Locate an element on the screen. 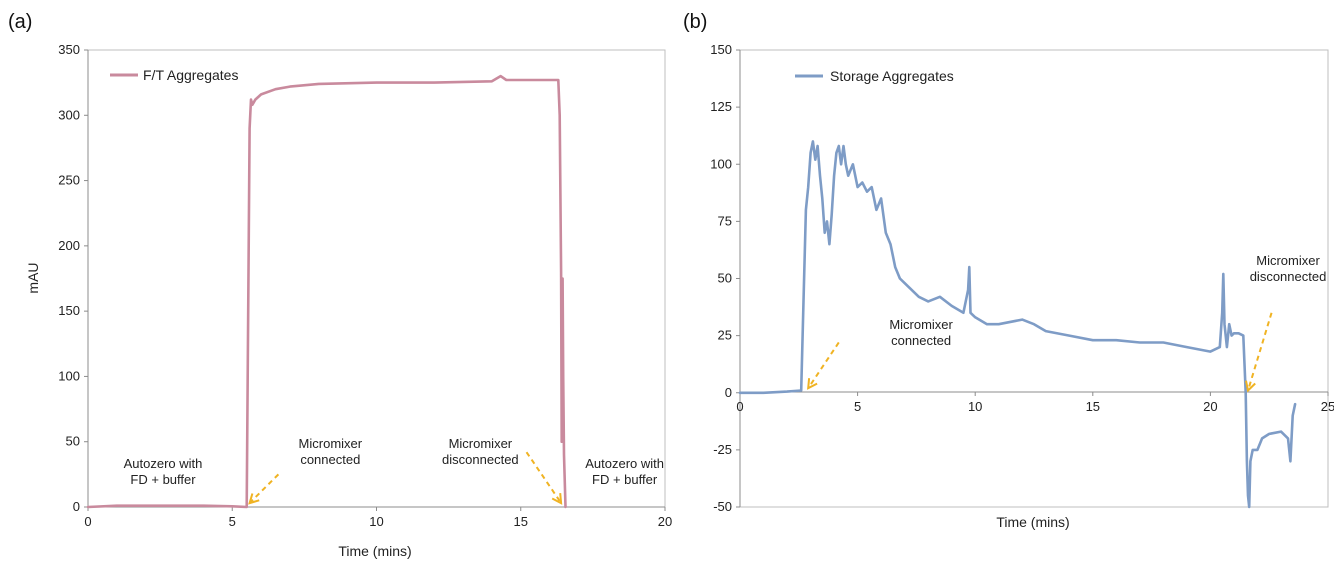 This screenshot has height=562, width=1334. panel-a-annotation: Micromixer disconnected is located at coordinates (480, 451).